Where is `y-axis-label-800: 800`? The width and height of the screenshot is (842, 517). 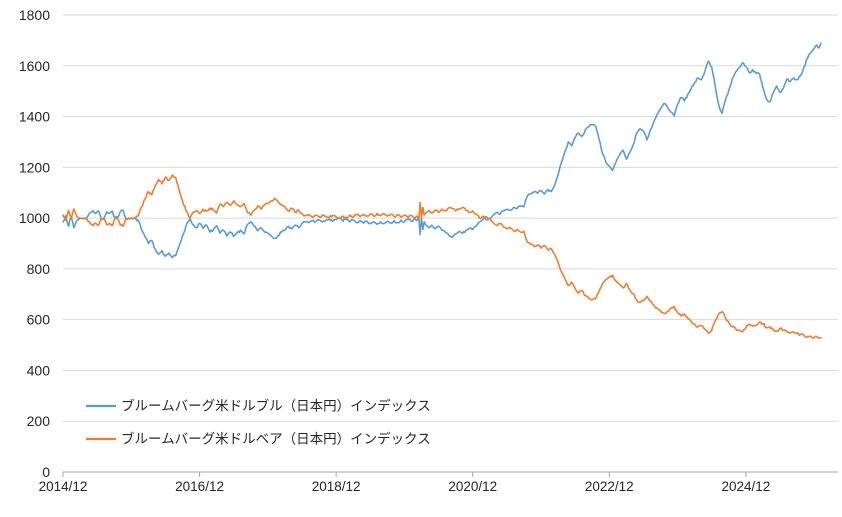 y-axis-label-800: 800 is located at coordinates (39, 269).